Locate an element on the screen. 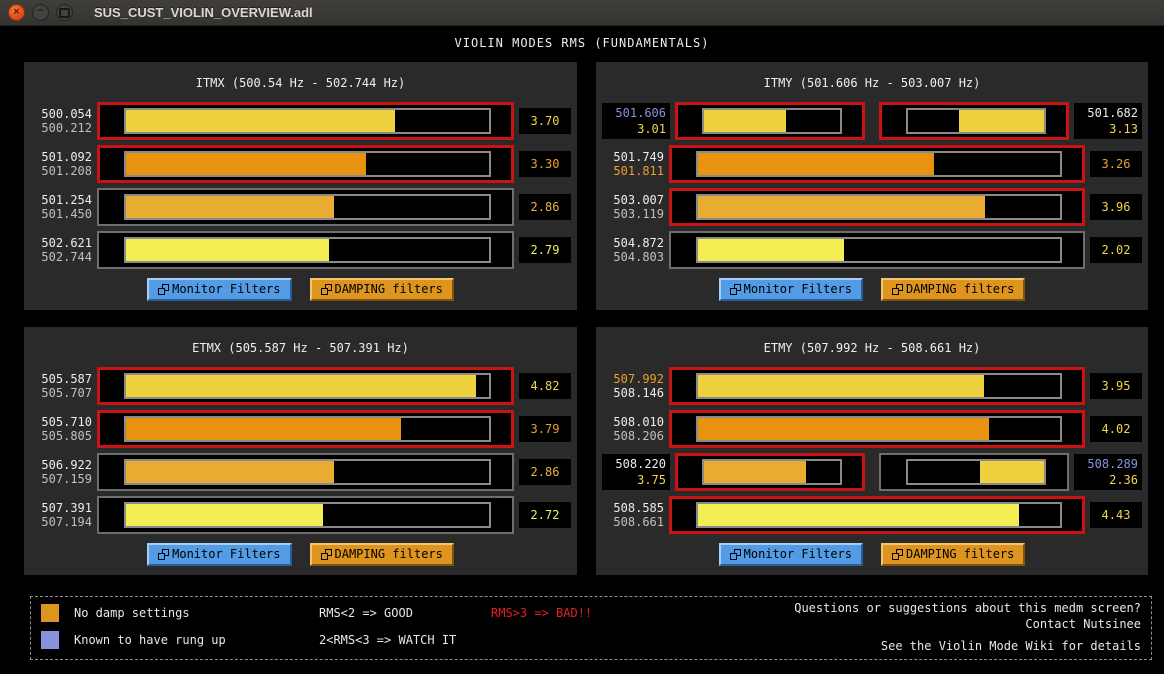 This screenshot has height=674, width=1164. freq-value-block: 508.220 3.75 is located at coordinates (636, 472).